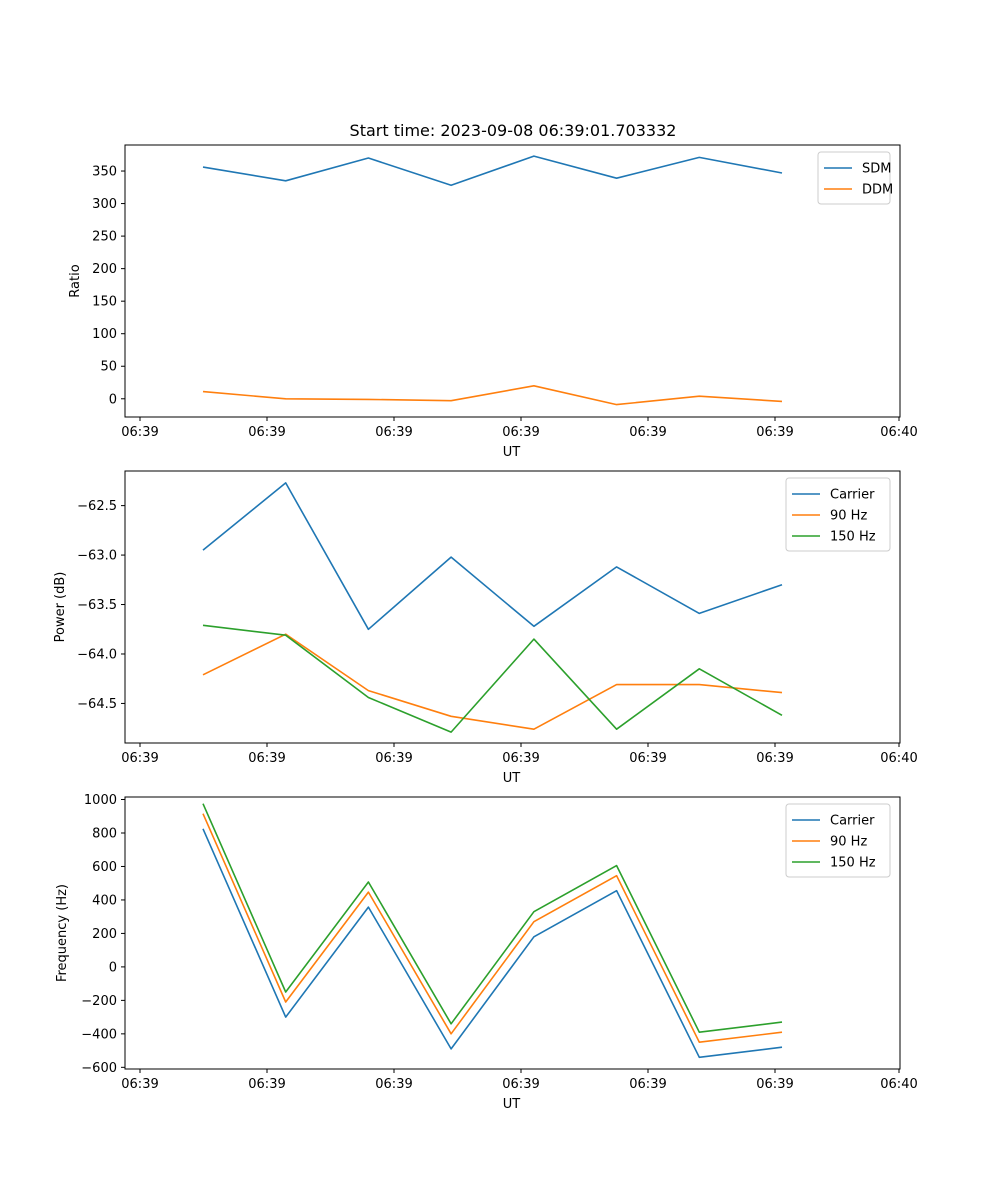 The width and height of the screenshot is (1000, 1200). I want to click on y-tick-label: 350, so click(104, 172).